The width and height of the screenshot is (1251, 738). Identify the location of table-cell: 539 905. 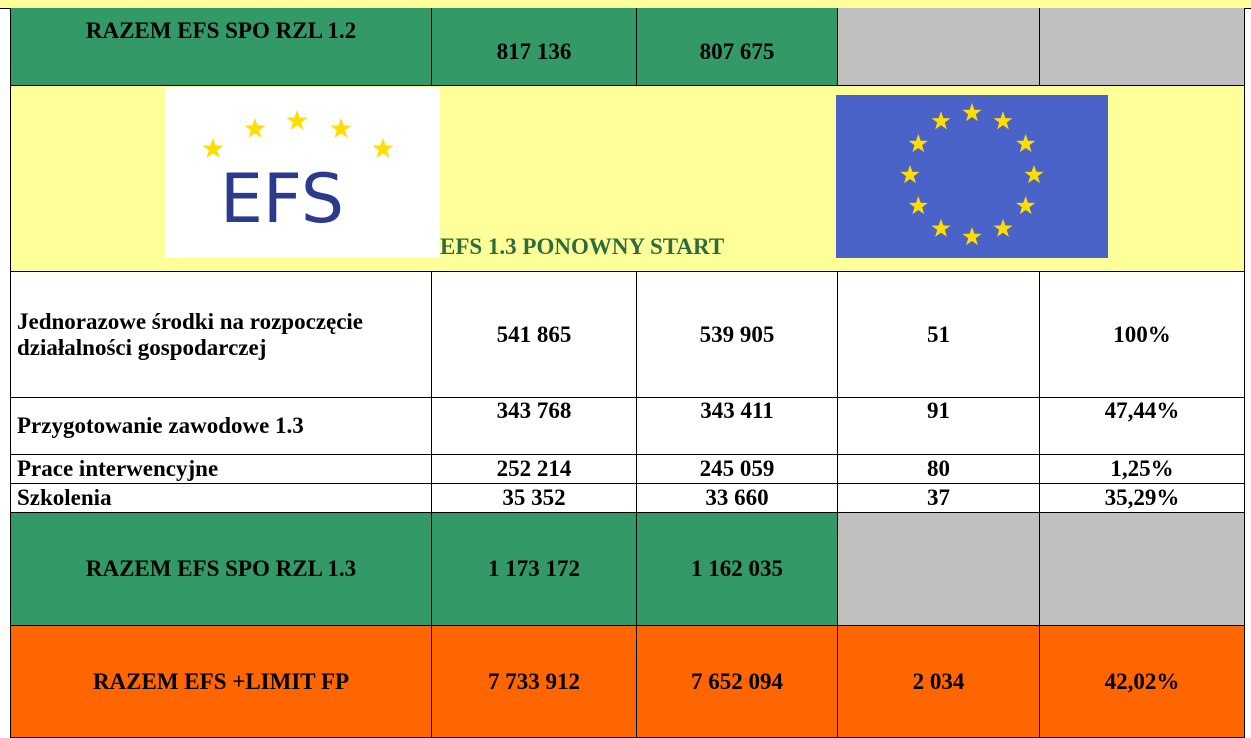
(737, 335).